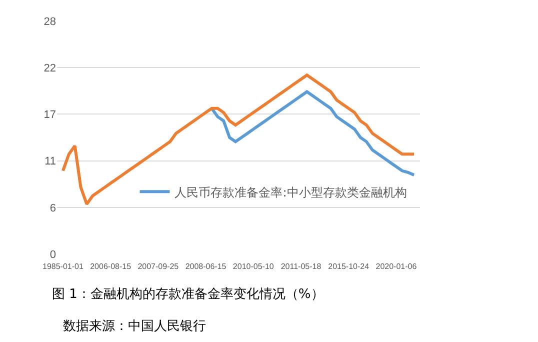 This screenshot has height=342, width=538. I want to click on x-tick-label: 2007-09-25, so click(159, 266).